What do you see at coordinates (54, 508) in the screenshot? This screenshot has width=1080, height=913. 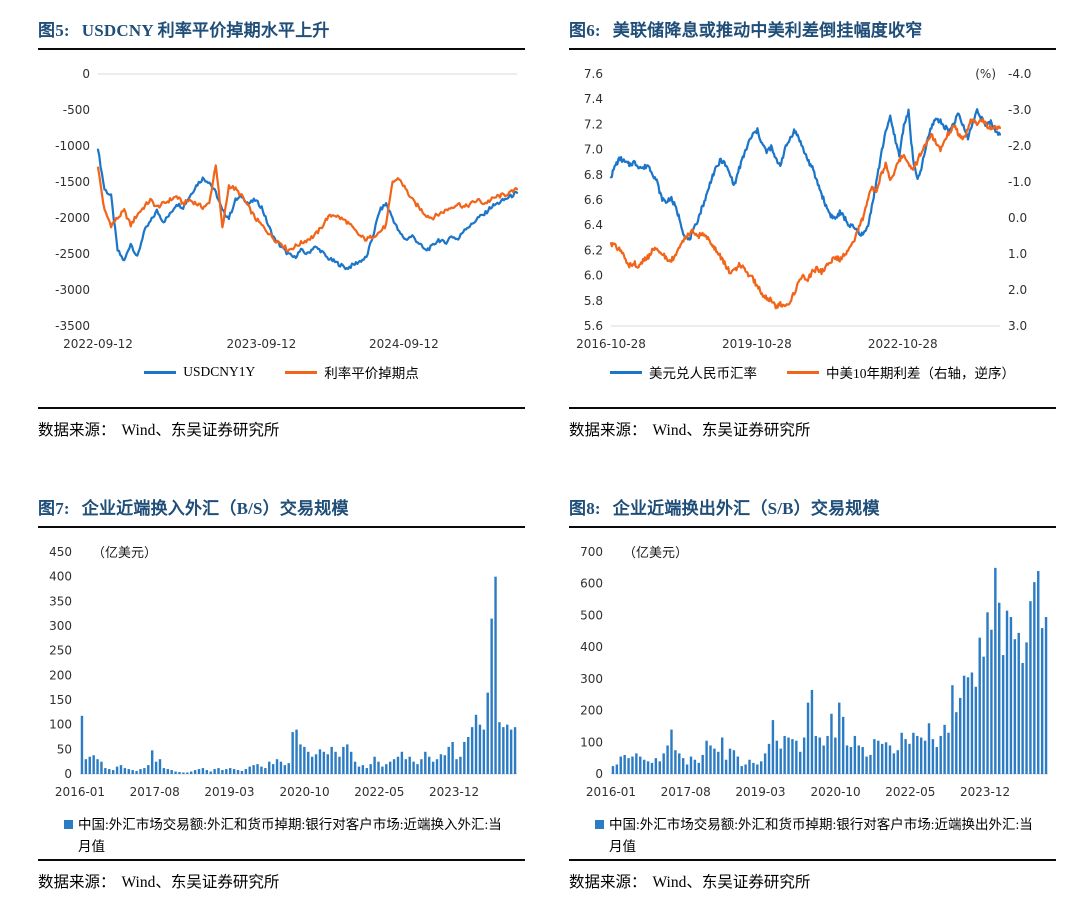 I see `figure-number: 图7:` at bounding box center [54, 508].